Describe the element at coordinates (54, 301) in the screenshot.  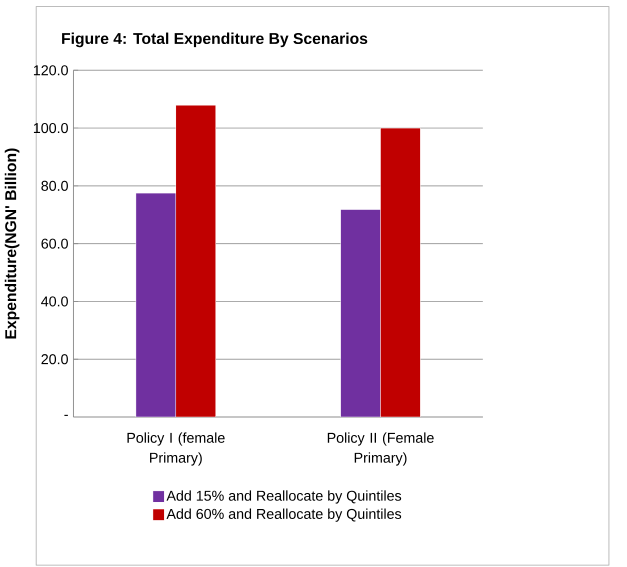
I see `y-tick-label: 40.0` at that location.